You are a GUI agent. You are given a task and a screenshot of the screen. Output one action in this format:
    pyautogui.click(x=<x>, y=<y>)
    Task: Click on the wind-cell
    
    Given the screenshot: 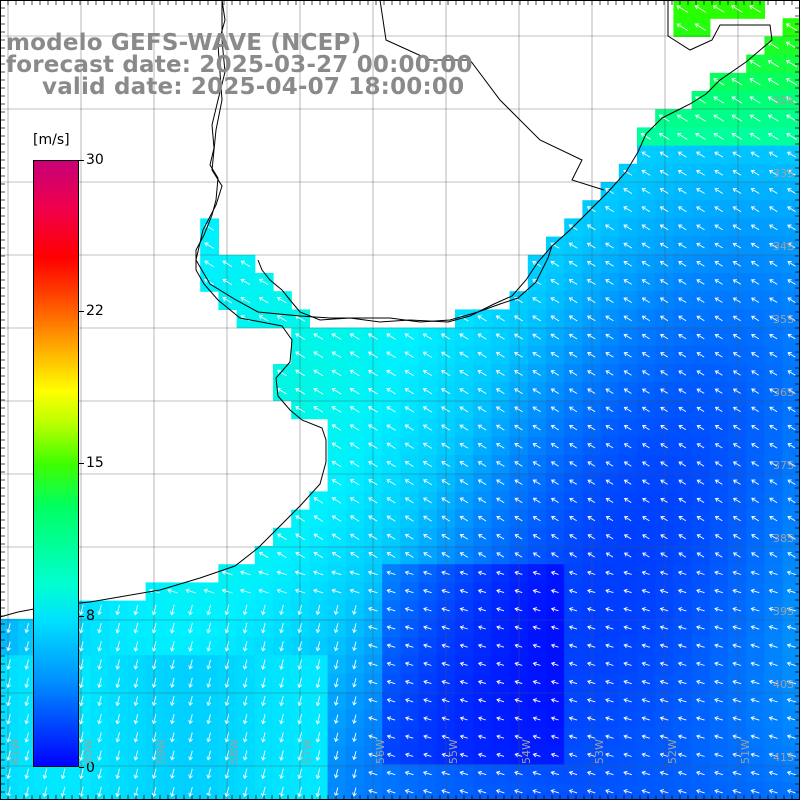 What is the action you would take?
    pyautogui.click(x=791, y=27)
    